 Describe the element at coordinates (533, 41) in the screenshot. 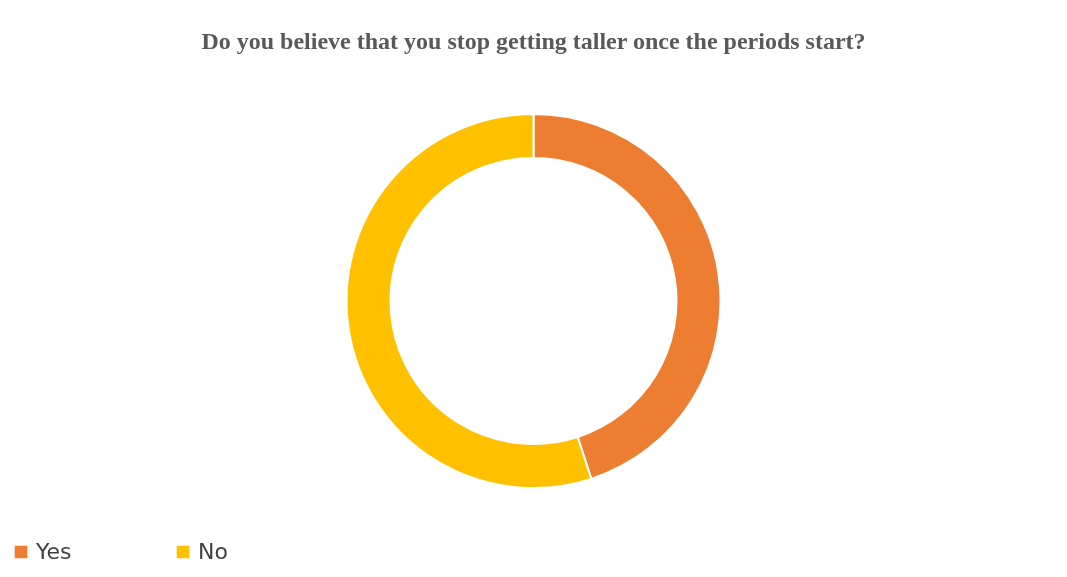

I see `chart-title: Do you believe that you stop getting taller once the periods start?` at that location.